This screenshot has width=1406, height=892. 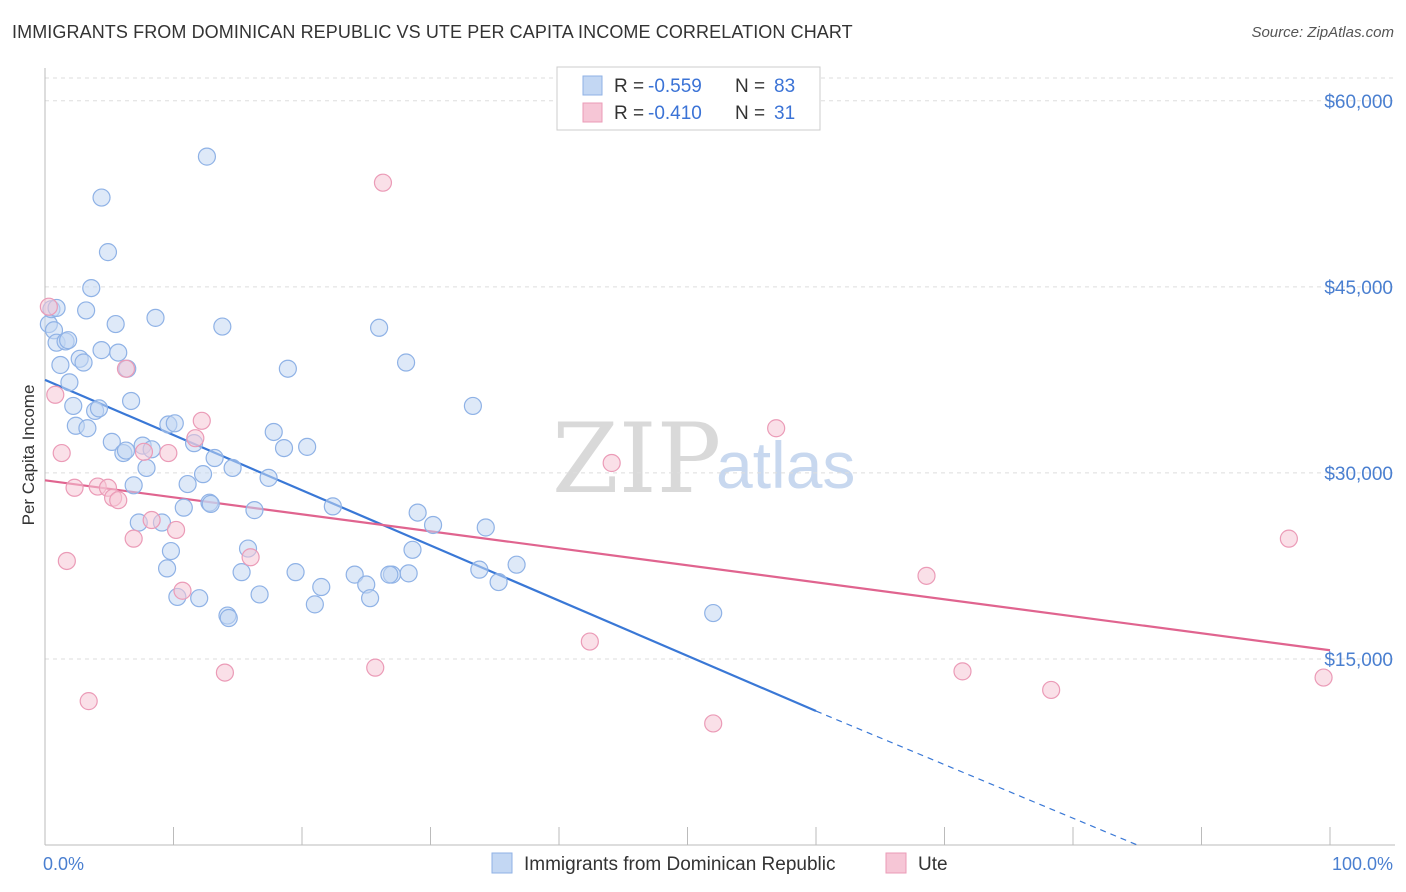 I want to click on y-tick-labels: $15,000 $30,000 $45,000 $60,000, so click(x=1358, y=381).